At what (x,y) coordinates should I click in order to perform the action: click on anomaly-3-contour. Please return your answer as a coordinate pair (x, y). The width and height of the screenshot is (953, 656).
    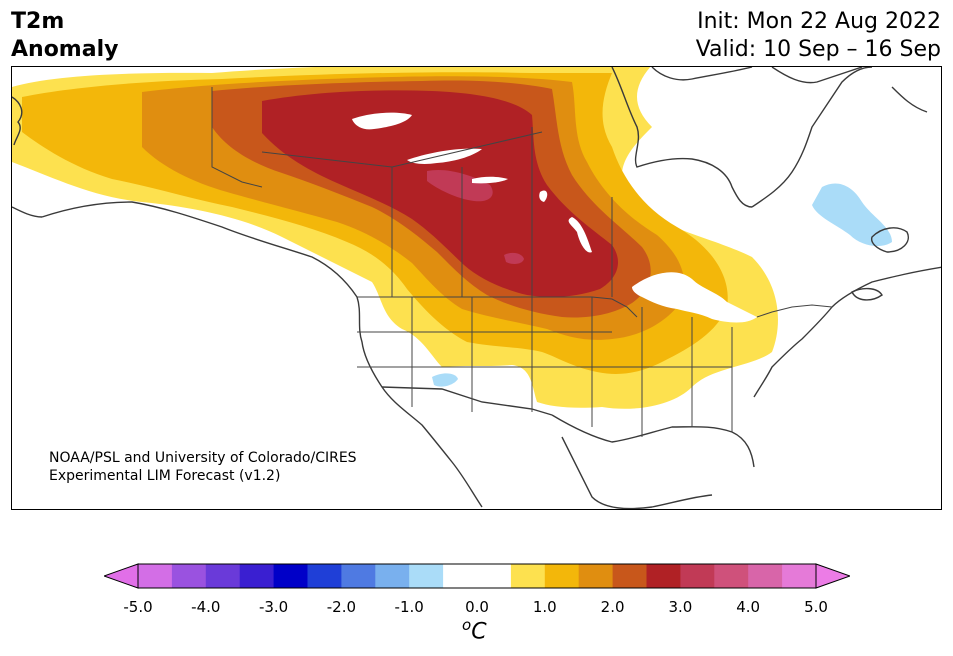
    Looking at the image, I should click on (440, 193).